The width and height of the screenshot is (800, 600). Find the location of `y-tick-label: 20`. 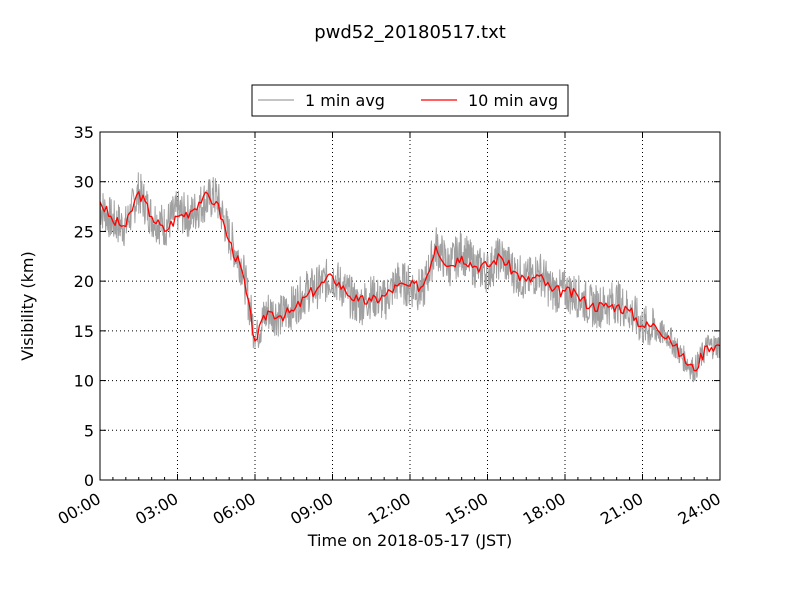

y-tick-label: 20 is located at coordinates (84, 281).